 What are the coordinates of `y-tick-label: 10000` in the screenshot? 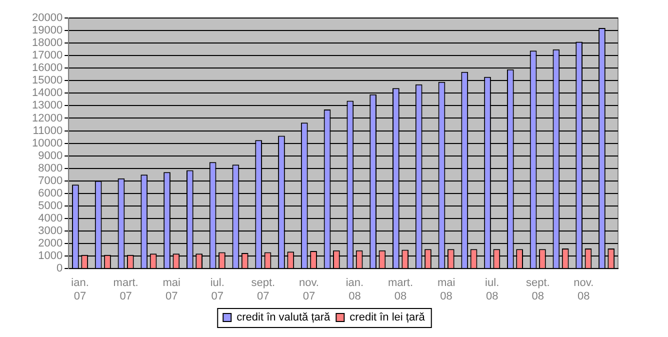 It's located at (47, 143).